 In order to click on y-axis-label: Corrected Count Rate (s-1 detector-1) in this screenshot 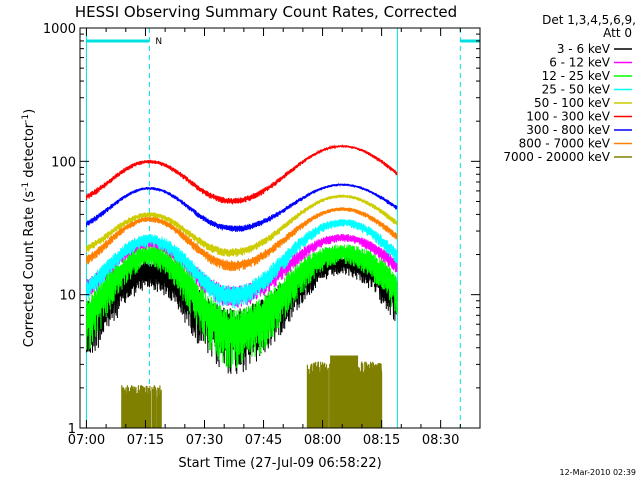, I will do `click(29, 228)`.